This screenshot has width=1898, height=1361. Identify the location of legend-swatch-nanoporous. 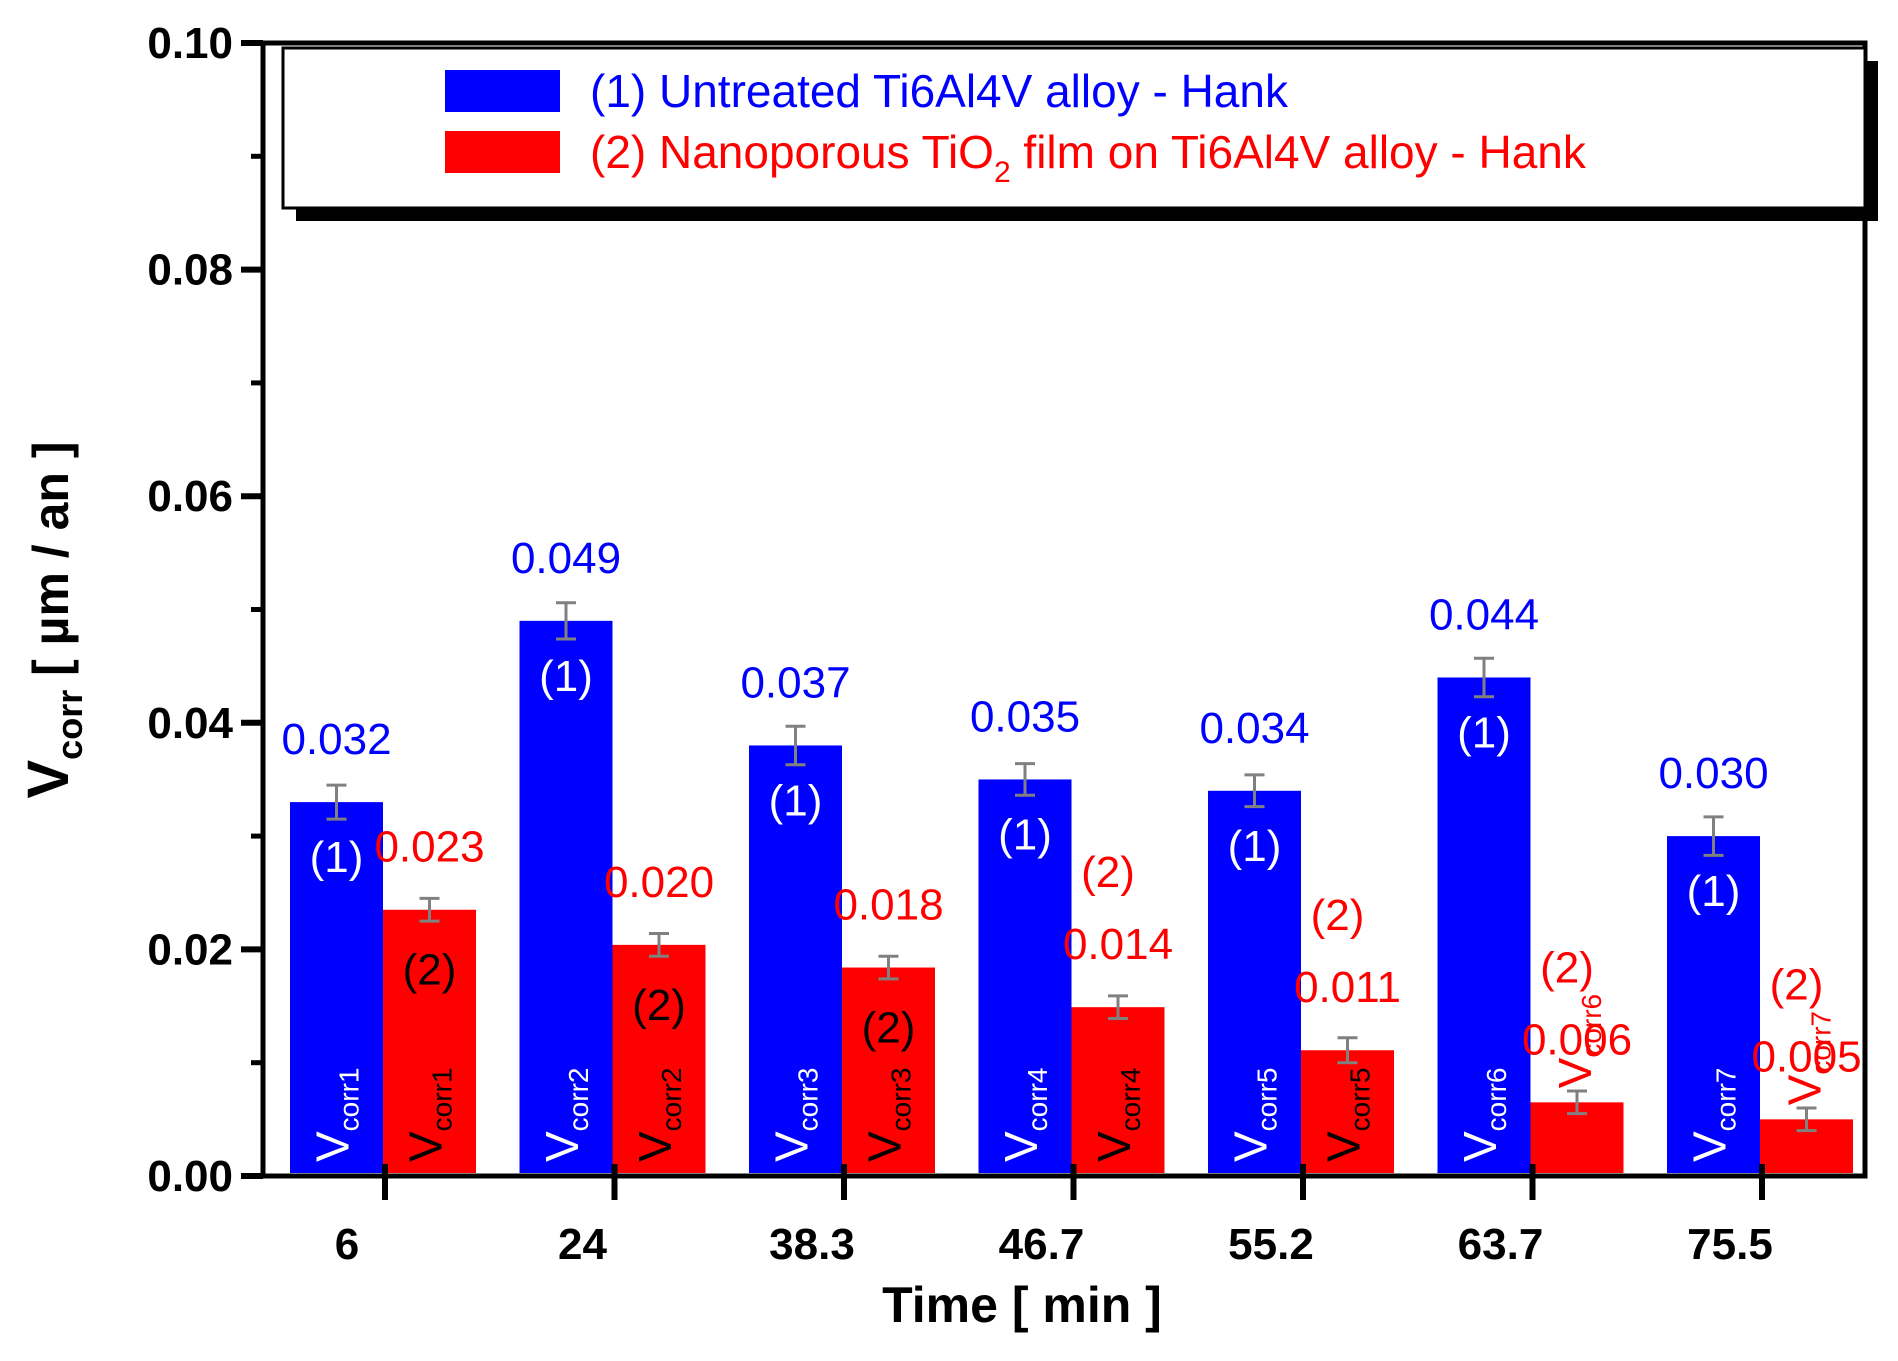
(502, 152).